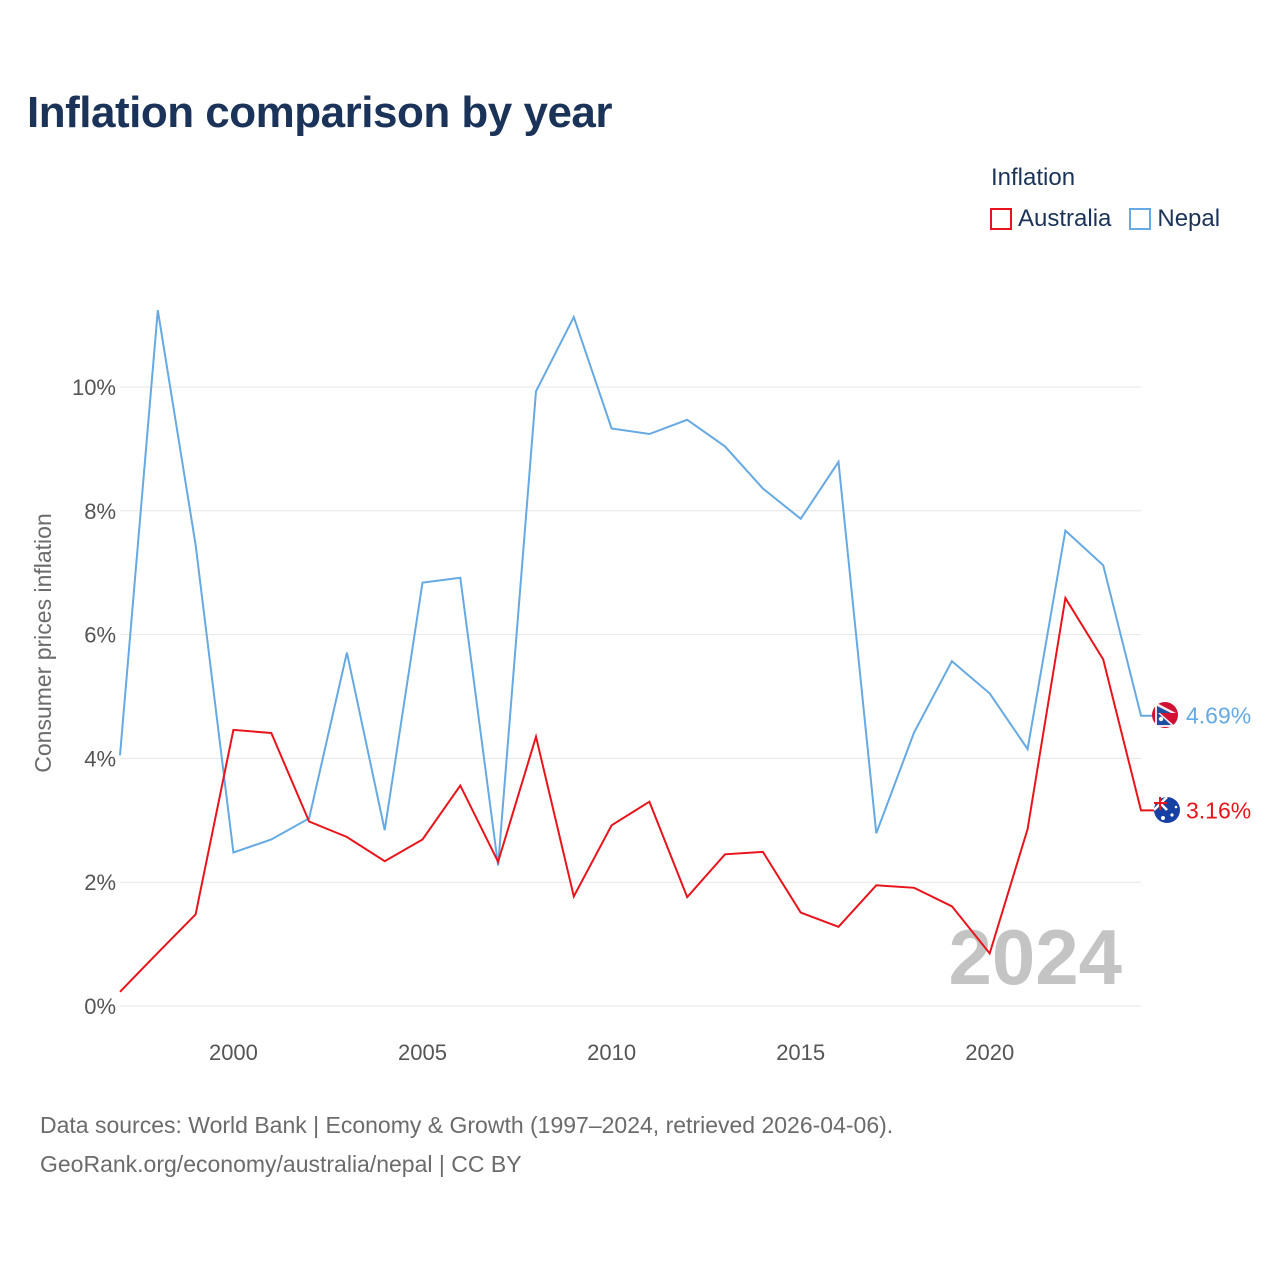  I want to click on legend: Australia Nepal, so click(1105, 219).